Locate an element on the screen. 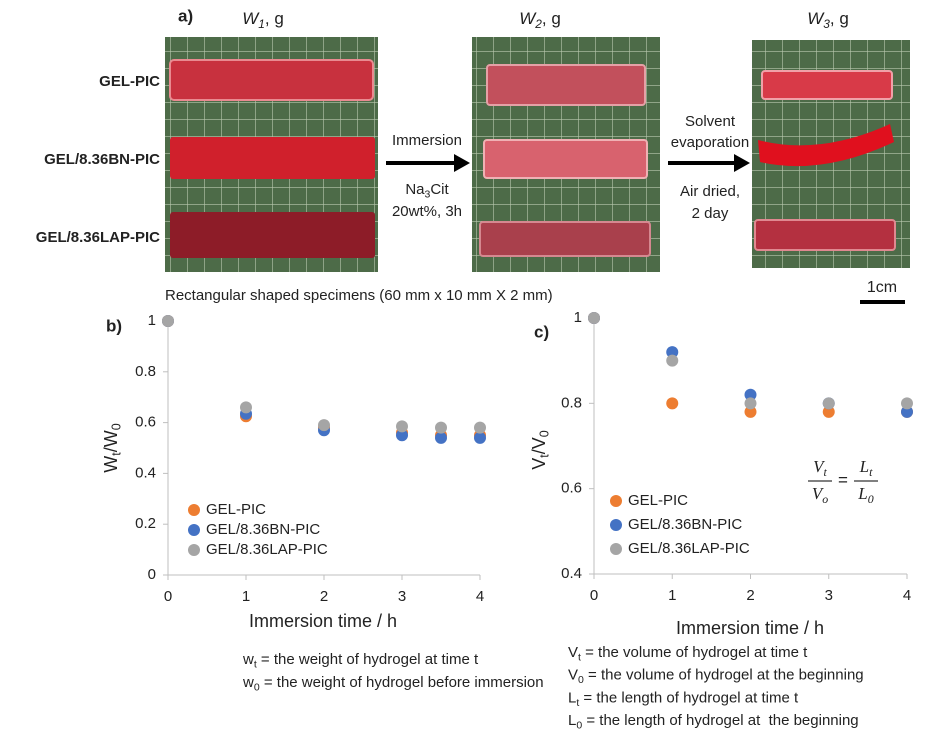  column-header-part: , g is located at coordinates (274, 18).